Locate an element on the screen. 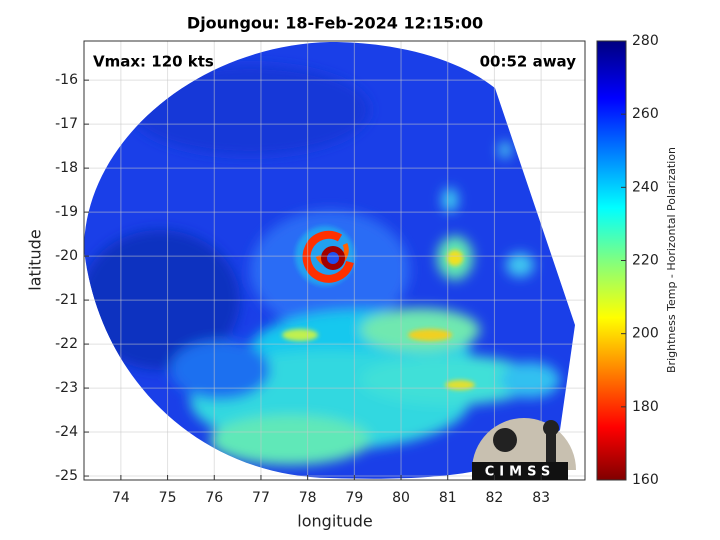  annotation: 00:52 away is located at coordinates (528, 62).